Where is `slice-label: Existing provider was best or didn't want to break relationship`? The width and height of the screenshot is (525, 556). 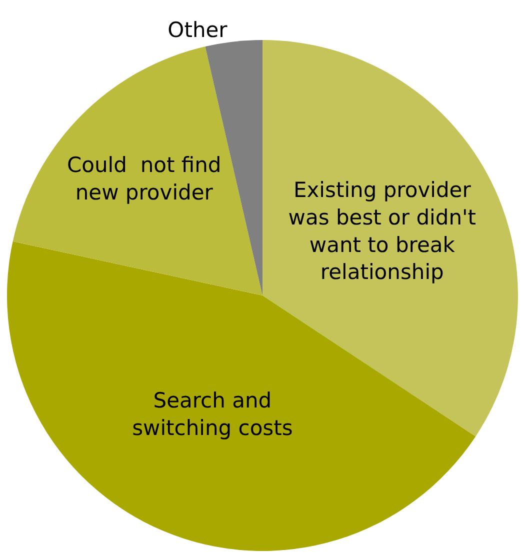
slice-label: Existing provider was best or didn't want to break relationship is located at coordinates (382, 231).